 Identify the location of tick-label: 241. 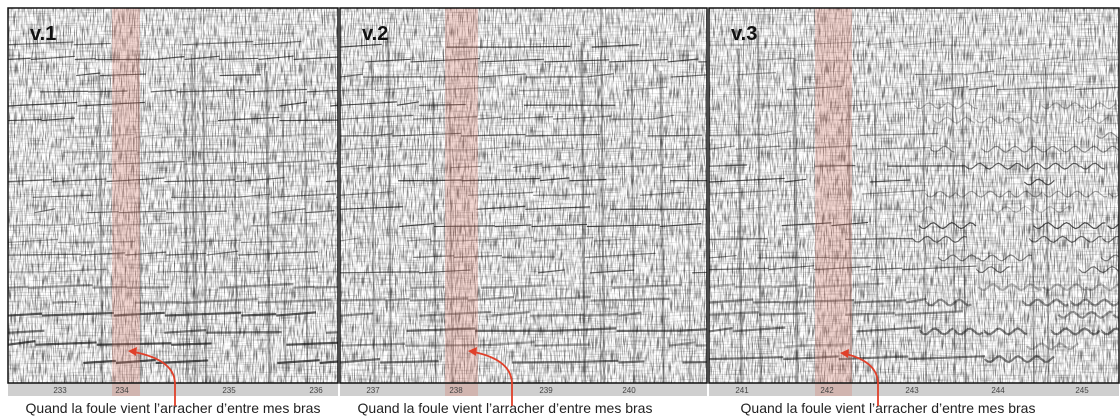
(742, 390).